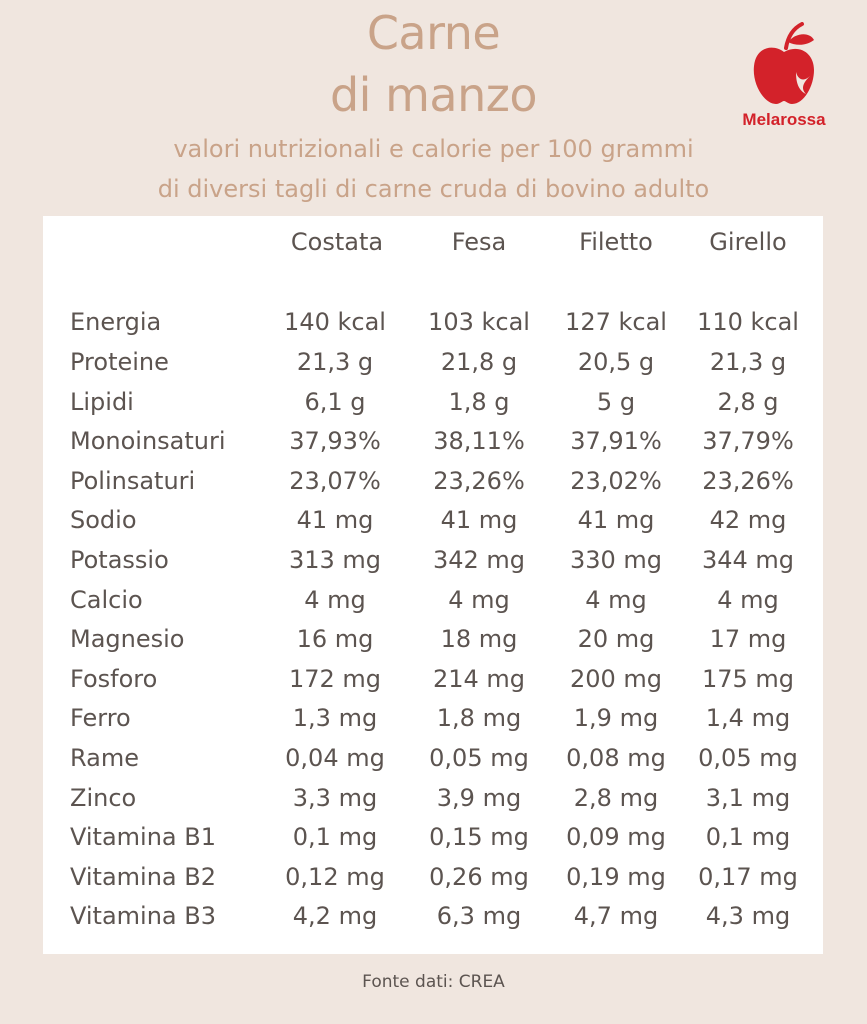  What do you see at coordinates (433, 982) in the screenshot?
I see `source-note: Fonte dati: CREA` at bounding box center [433, 982].